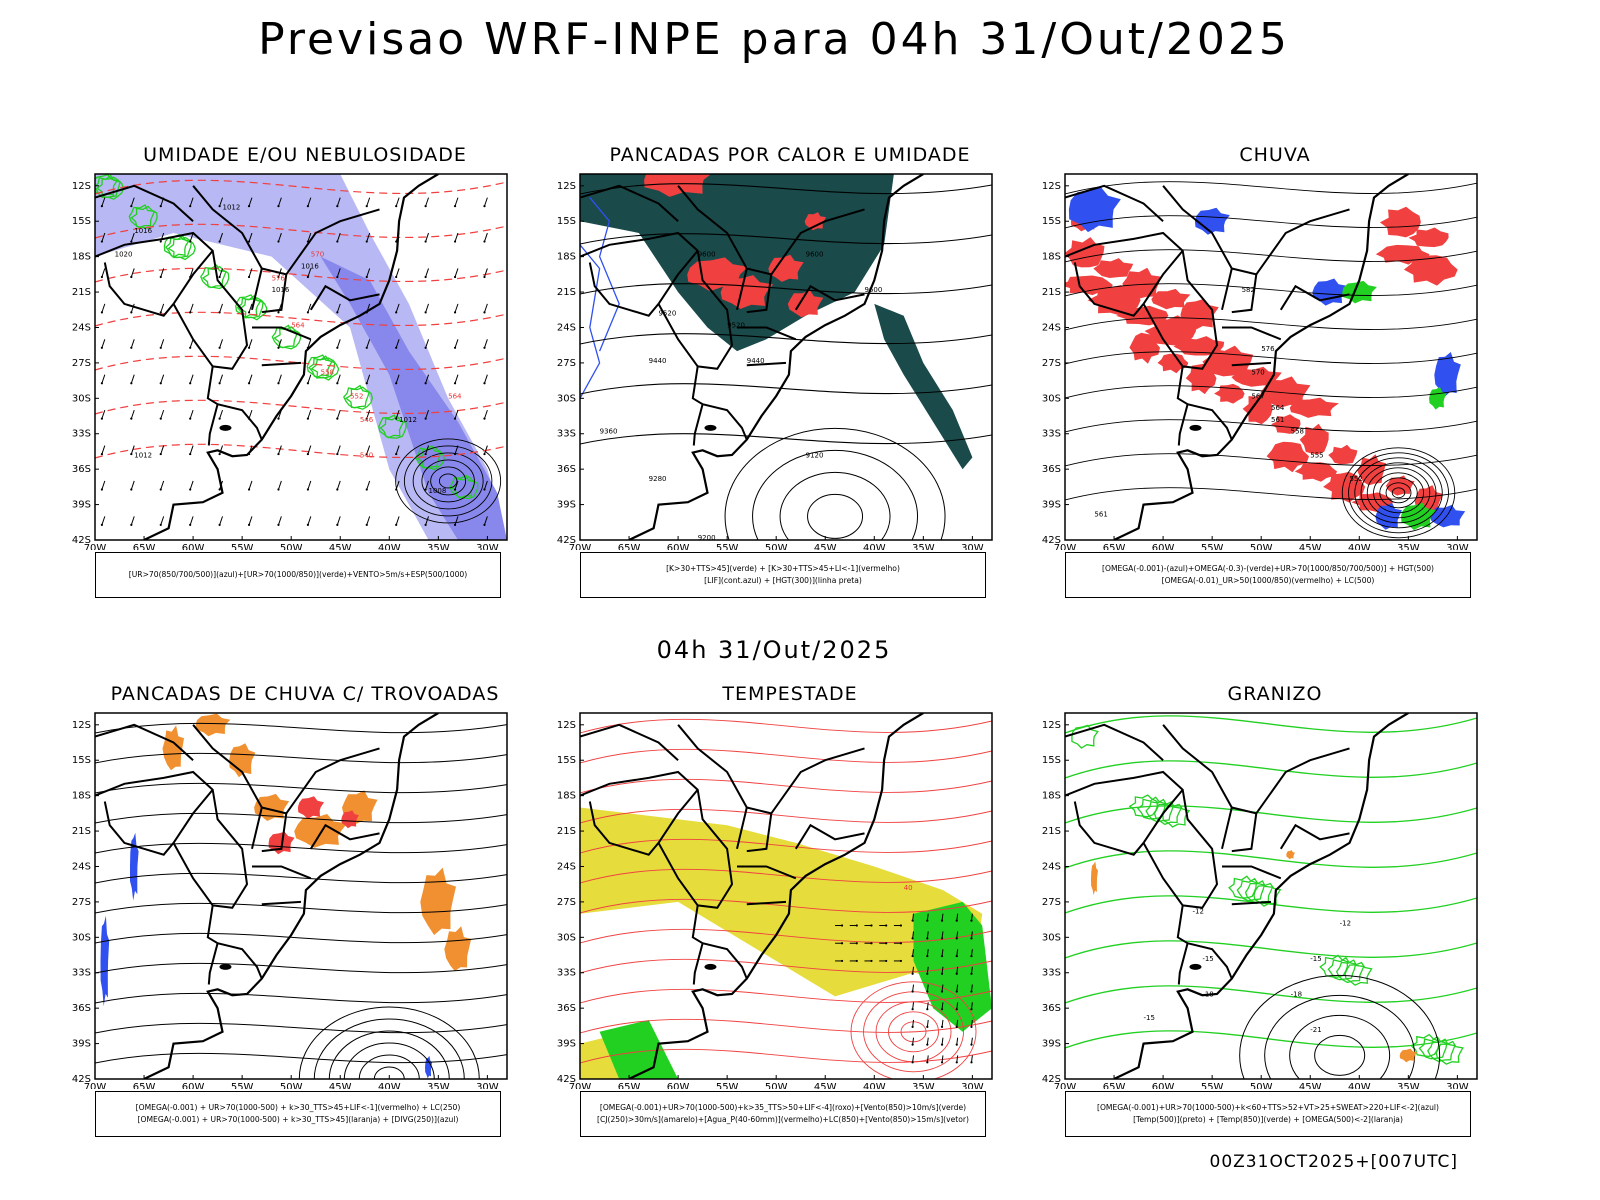 The height and width of the screenshot is (1200, 1600). Describe the element at coordinates (455, 396) in the screenshot. I see `contour-label: 564` at that location.